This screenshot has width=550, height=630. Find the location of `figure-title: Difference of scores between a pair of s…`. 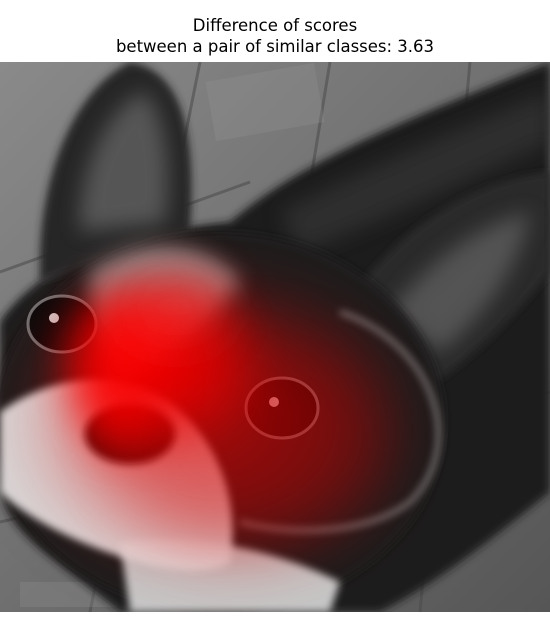

figure-title: Difference of scores between a pair of s… is located at coordinates (275, 36).